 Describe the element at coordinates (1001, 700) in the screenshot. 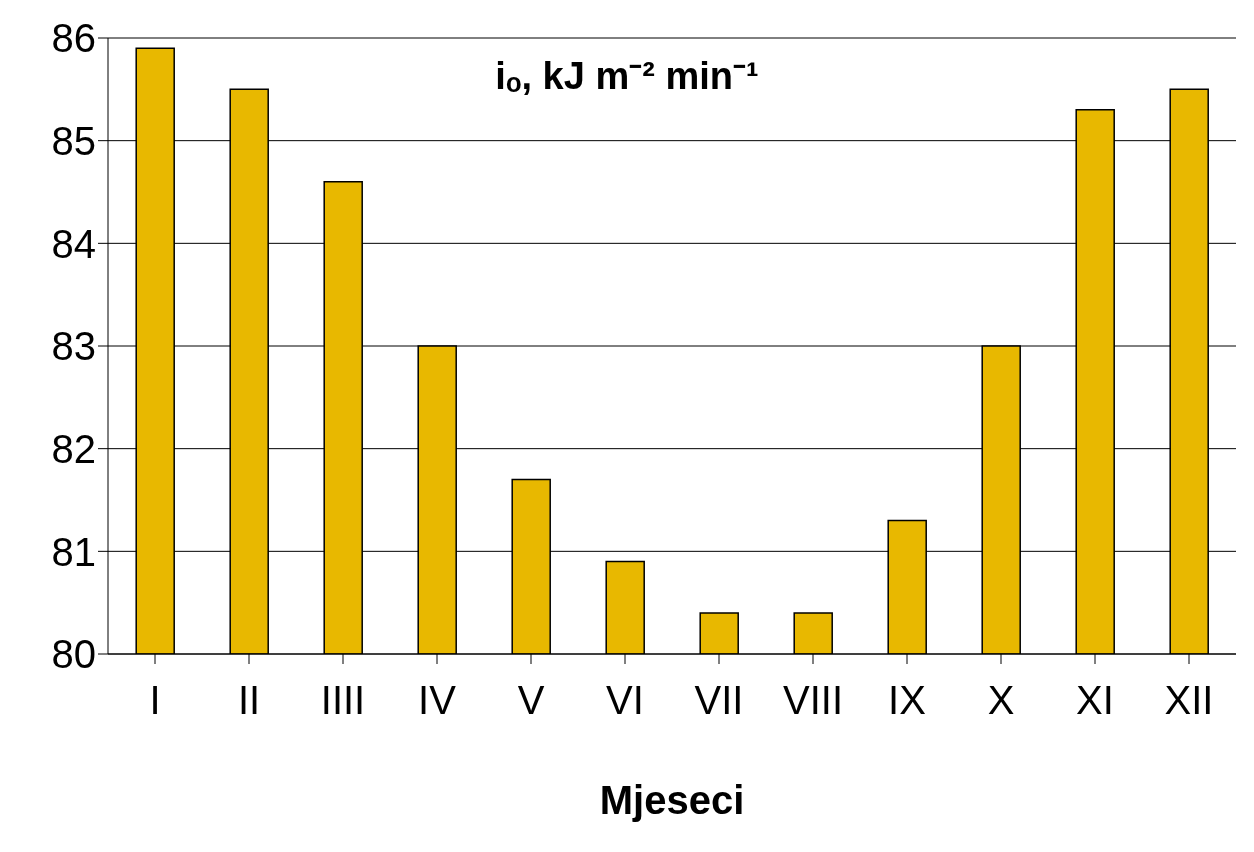

I see `x-tick-label: X` at that location.